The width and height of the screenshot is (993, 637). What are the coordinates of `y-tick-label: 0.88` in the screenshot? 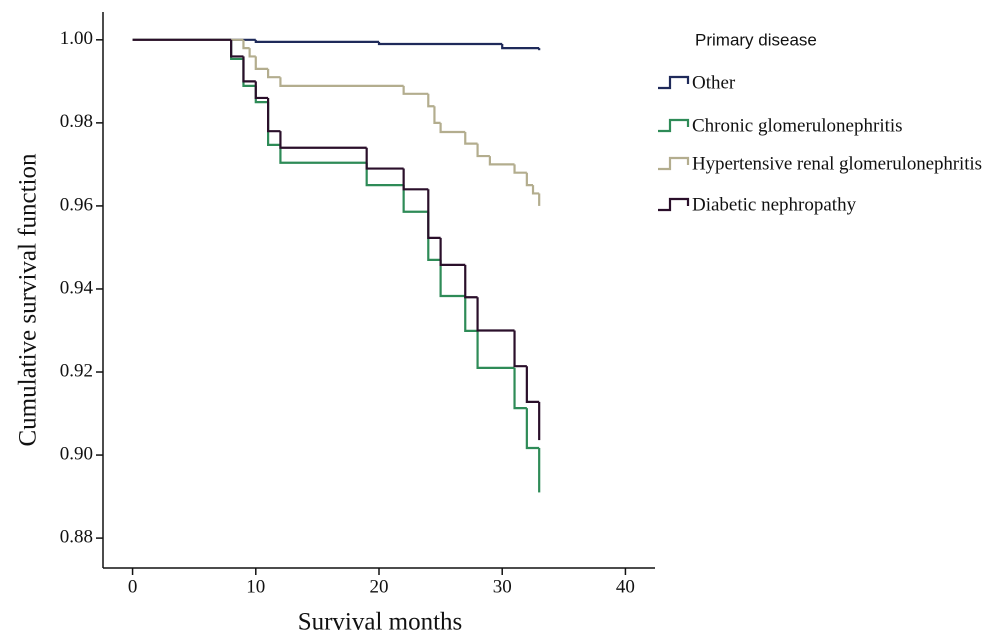 It's located at (76, 536).